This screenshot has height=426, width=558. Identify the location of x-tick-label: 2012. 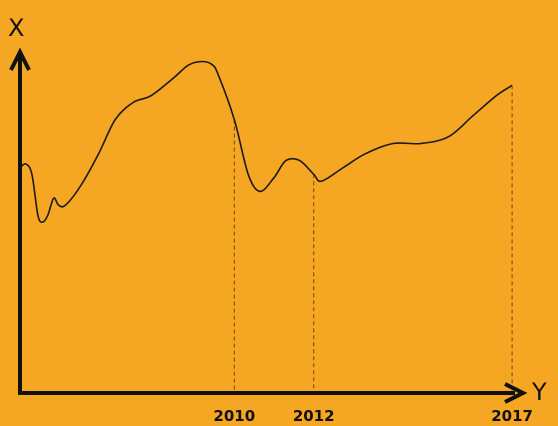
(314, 416).